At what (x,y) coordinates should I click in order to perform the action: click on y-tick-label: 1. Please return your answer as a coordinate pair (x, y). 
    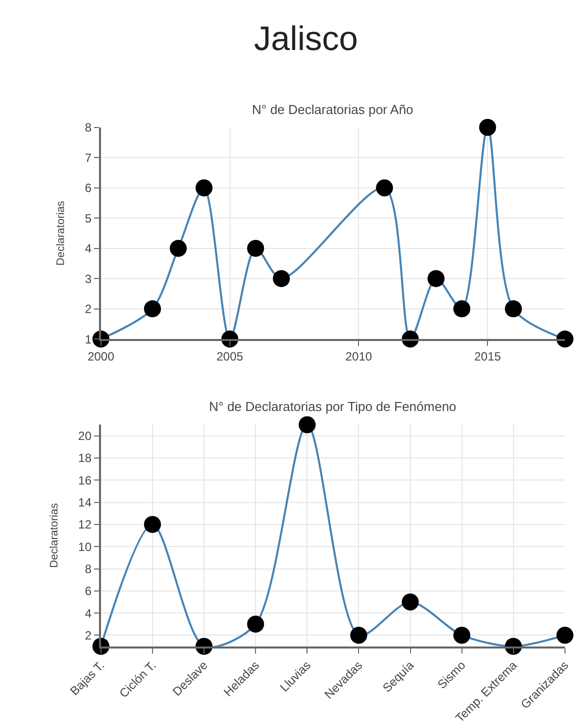
    Looking at the image, I should click on (88, 339).